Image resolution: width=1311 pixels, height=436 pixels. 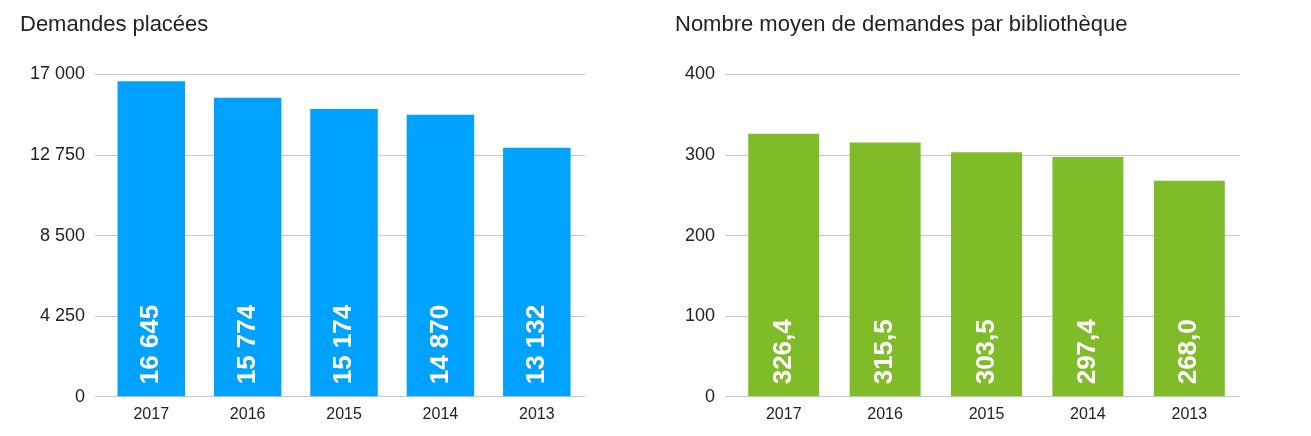 I want to click on data-label: 14 870, so click(x=438, y=344).